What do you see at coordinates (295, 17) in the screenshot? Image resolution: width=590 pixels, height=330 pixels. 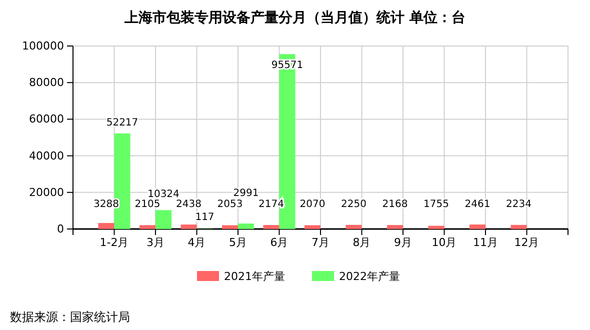 I see `chart-title: 上海市包装专用设备产量分月（当月值）统计 单位：台` at bounding box center [295, 17].